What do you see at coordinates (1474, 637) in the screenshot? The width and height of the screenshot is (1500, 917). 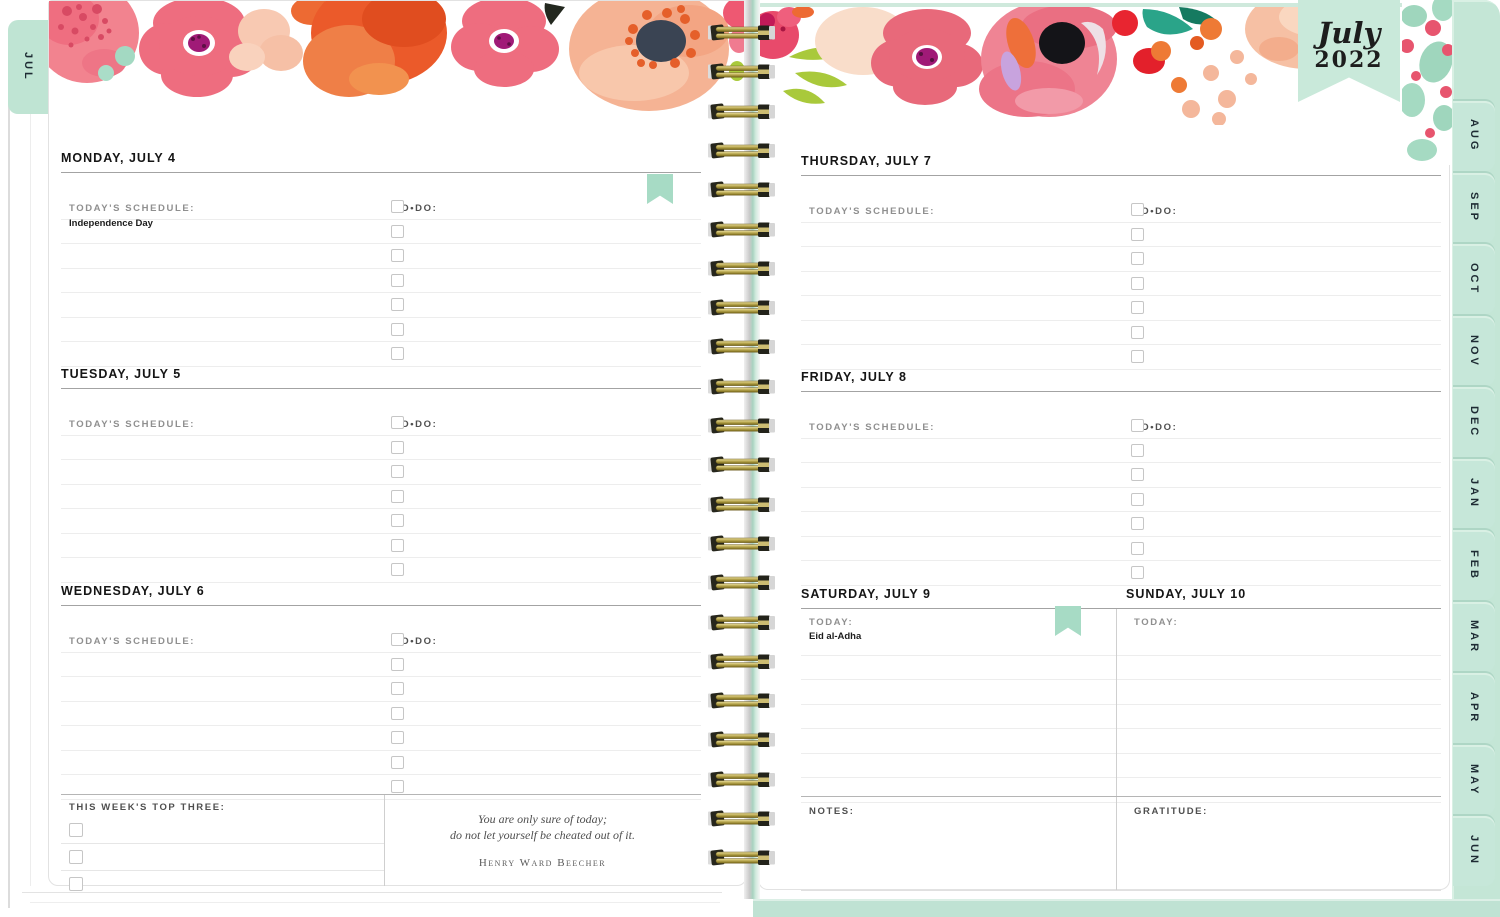 I see `tab-mar: MAR` at bounding box center [1474, 637].